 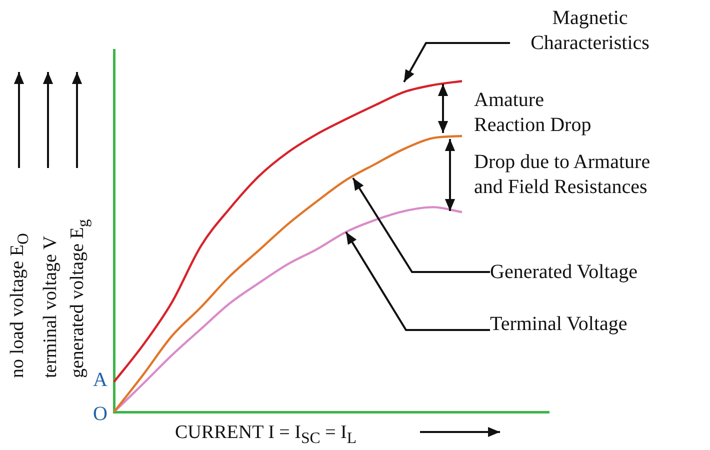 What do you see at coordinates (562, 175) in the screenshot?
I see `annotation: Drop due to Armature and Field Resistances` at bounding box center [562, 175].